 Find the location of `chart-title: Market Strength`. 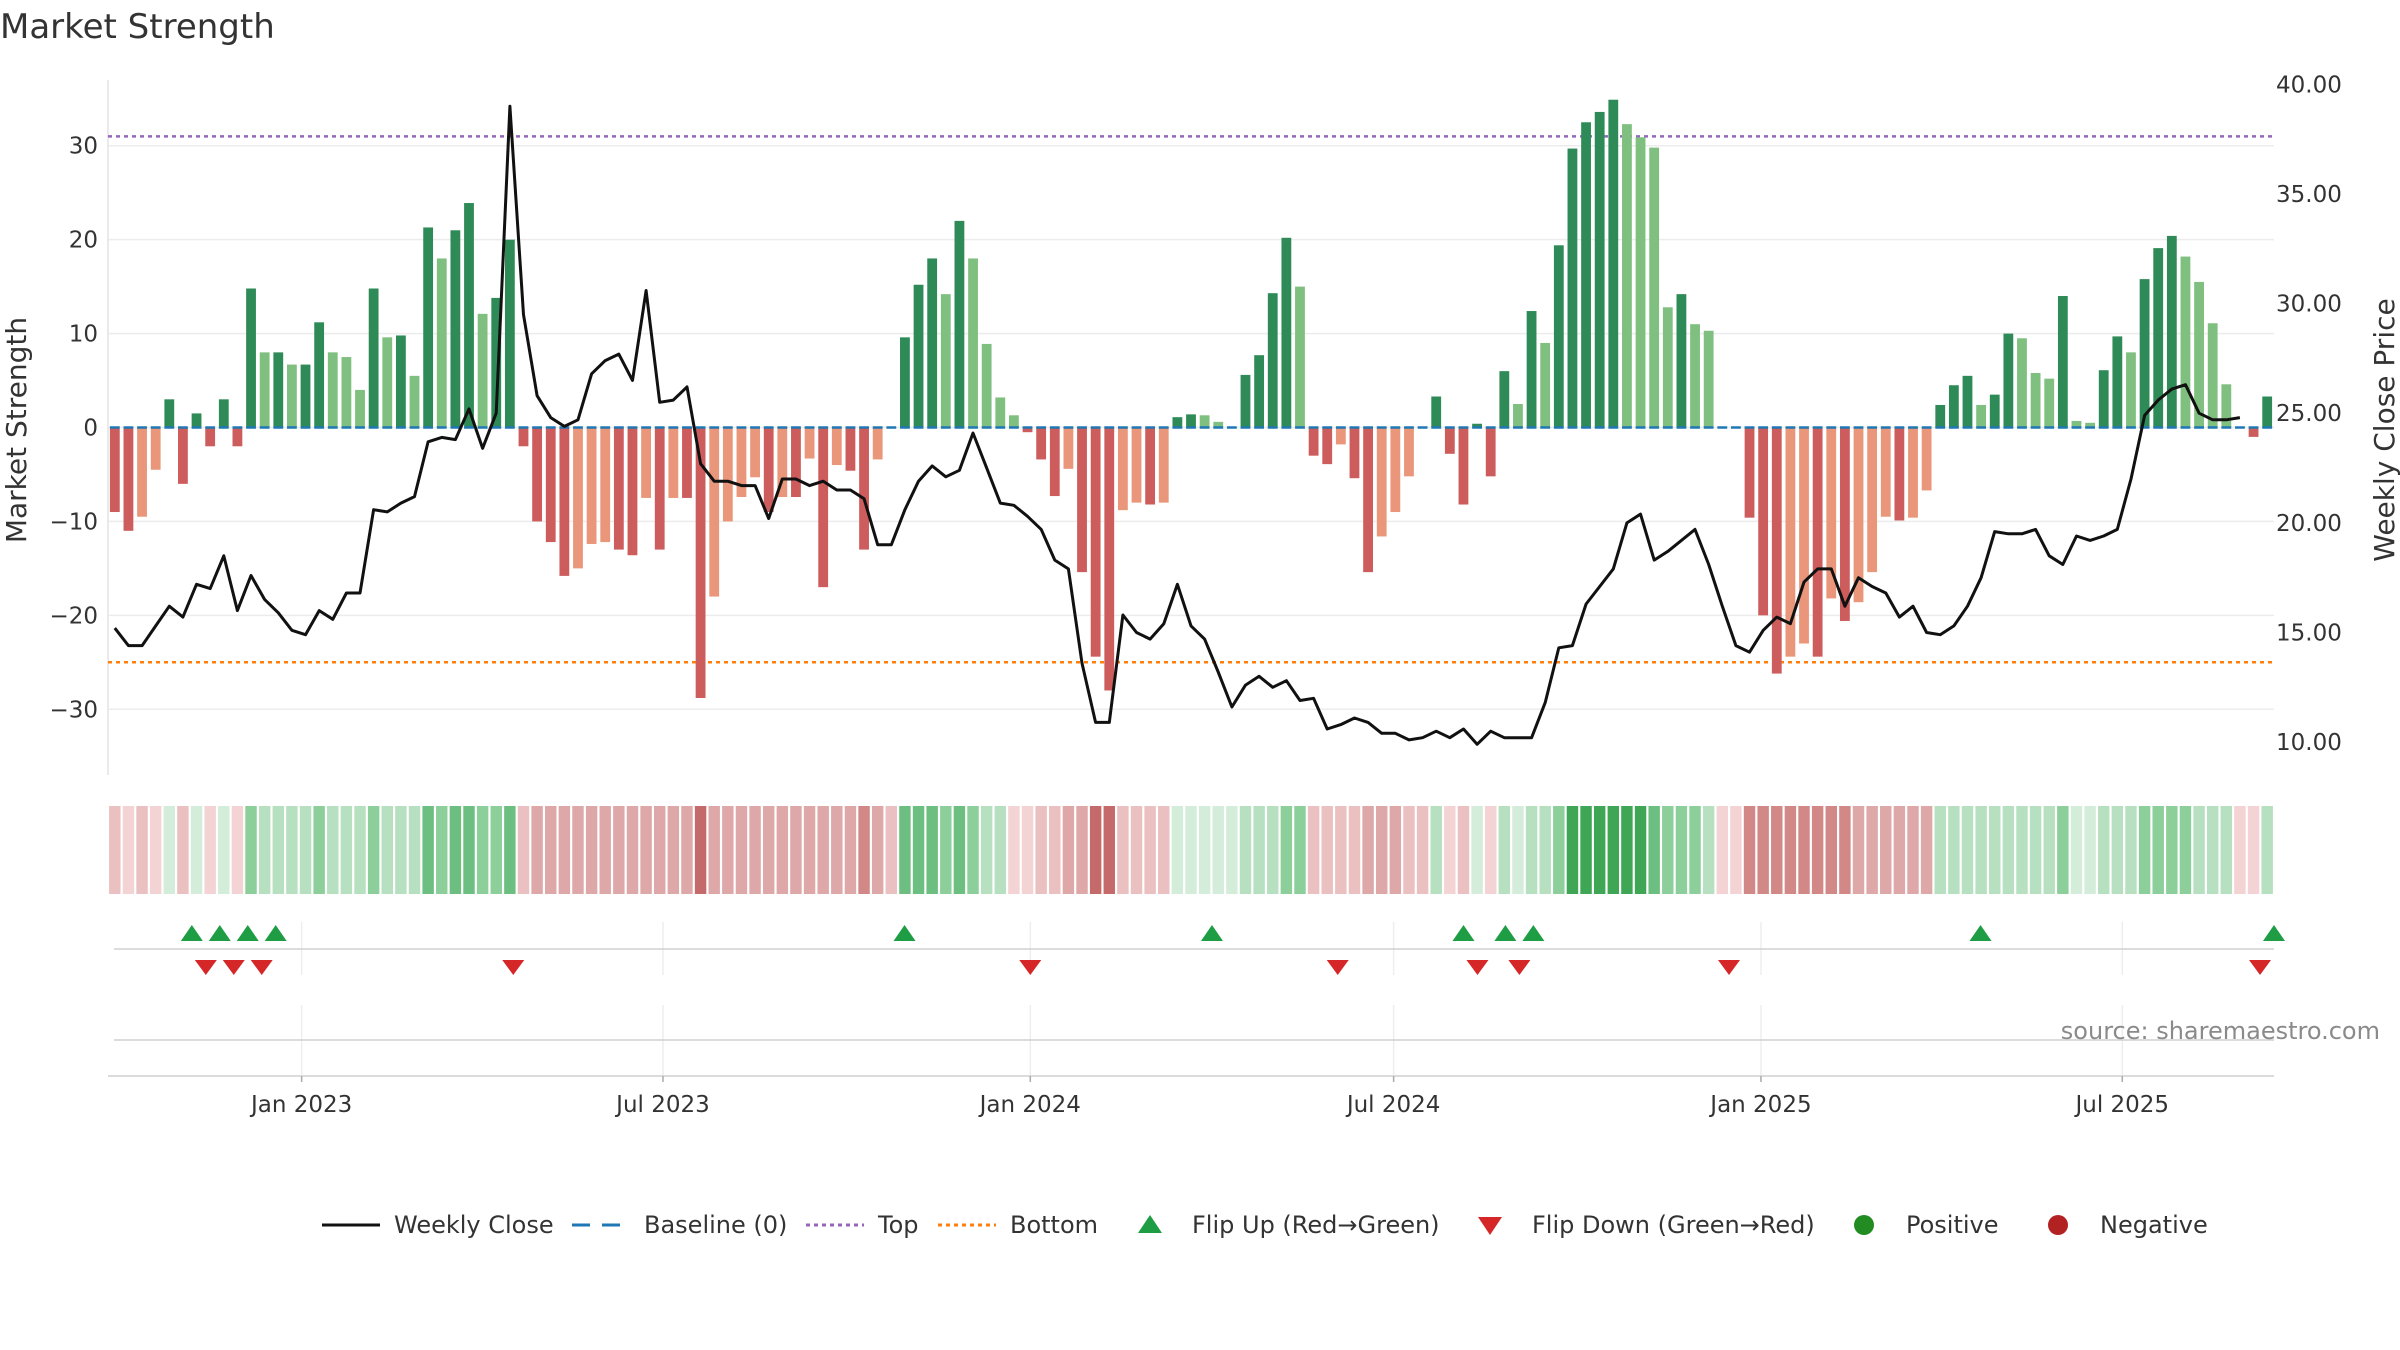

chart-title: Market Strength is located at coordinates (137, 27).